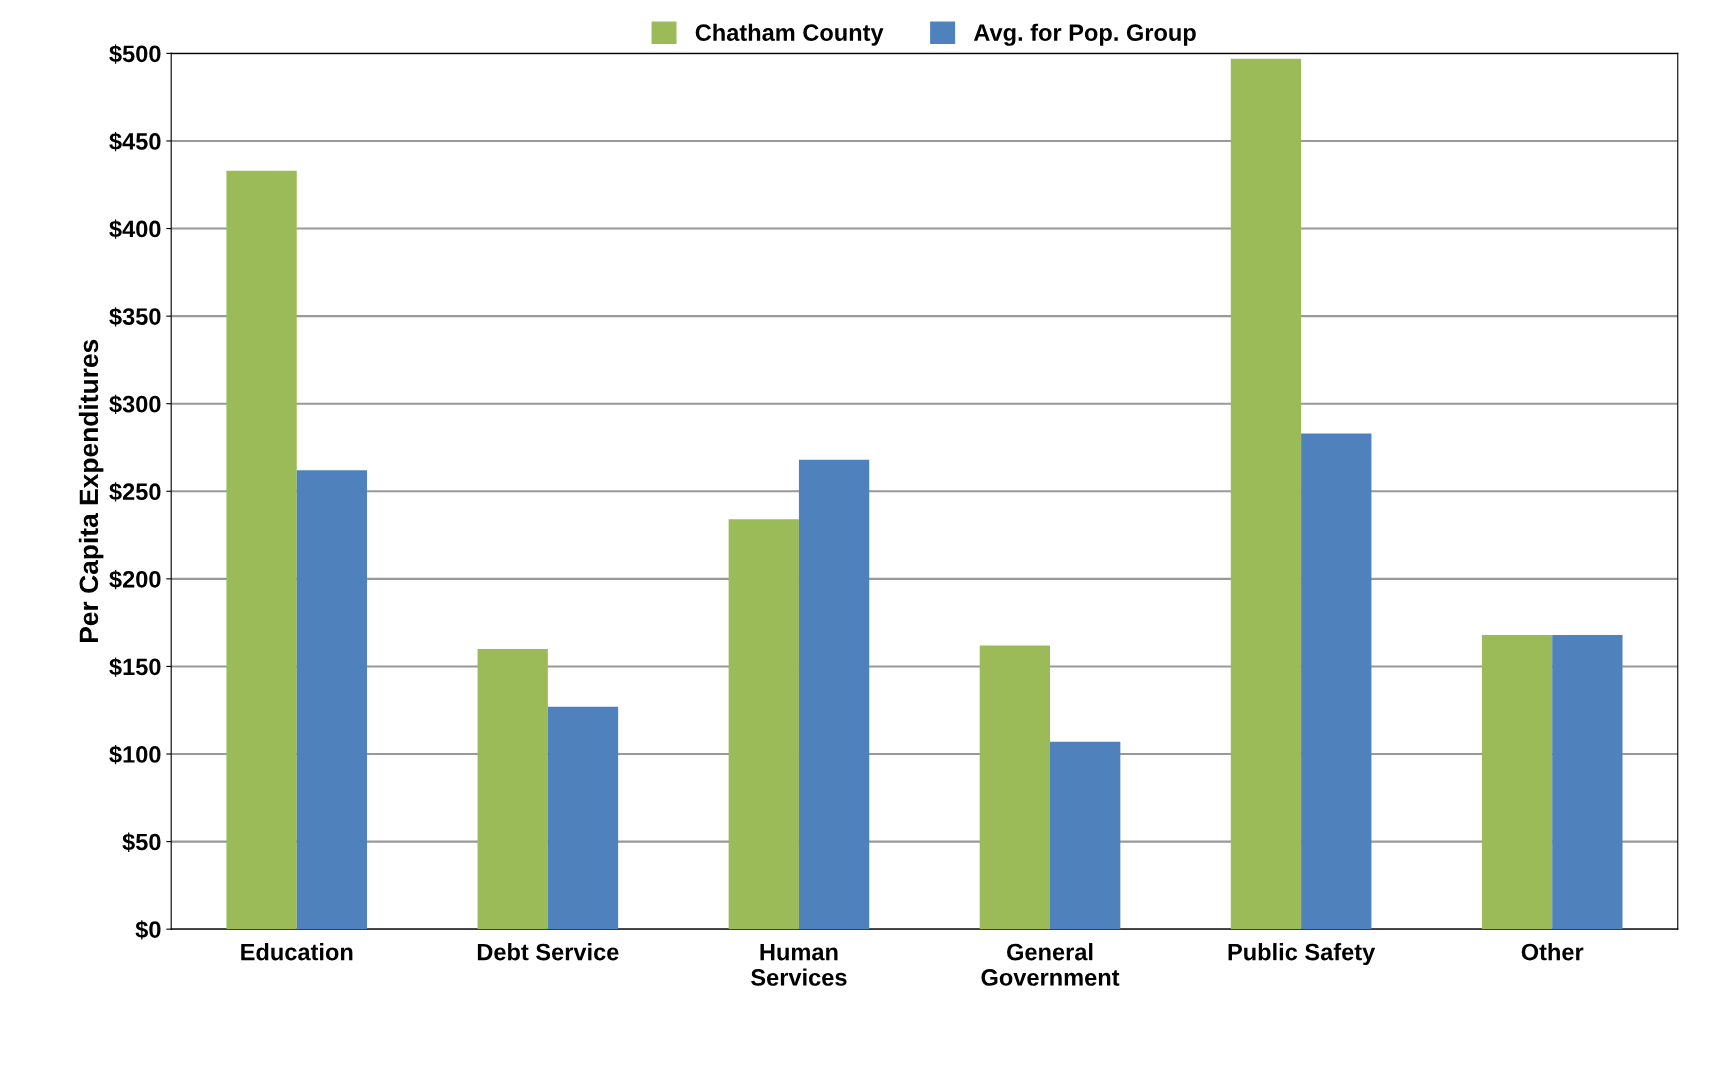  Describe the element at coordinates (799, 964) in the screenshot. I see `x-tick-label: Human Services` at that location.